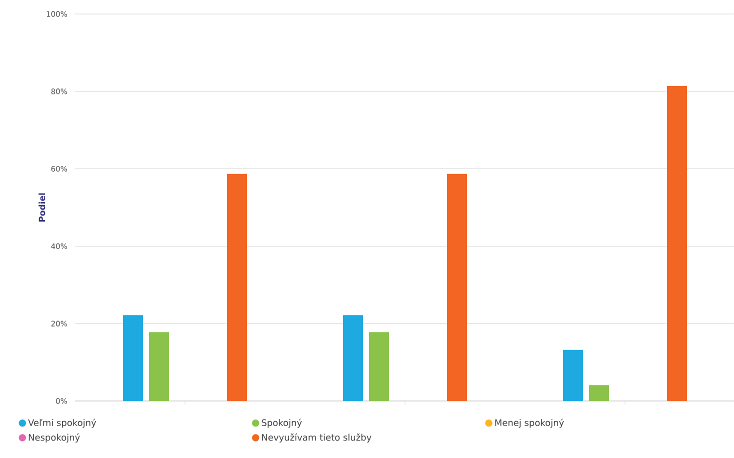 The image size is (734, 458). I want to click on legend-label: Spokojný, so click(282, 423).